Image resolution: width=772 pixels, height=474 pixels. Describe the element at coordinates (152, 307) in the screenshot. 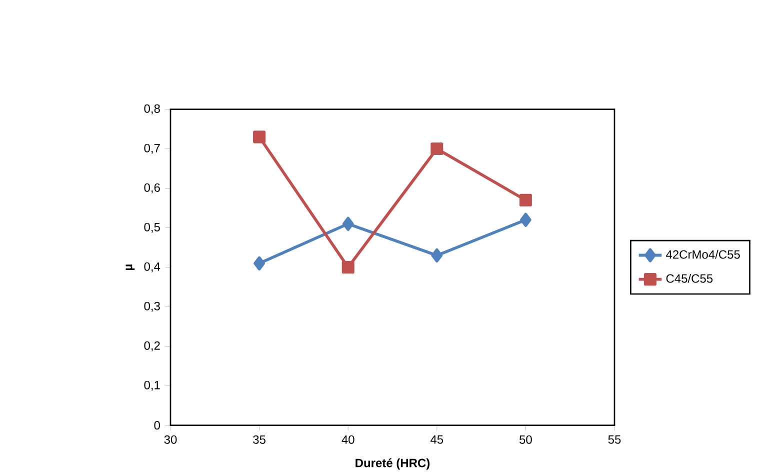

I see `y-tick-label: 0,3` at that location.